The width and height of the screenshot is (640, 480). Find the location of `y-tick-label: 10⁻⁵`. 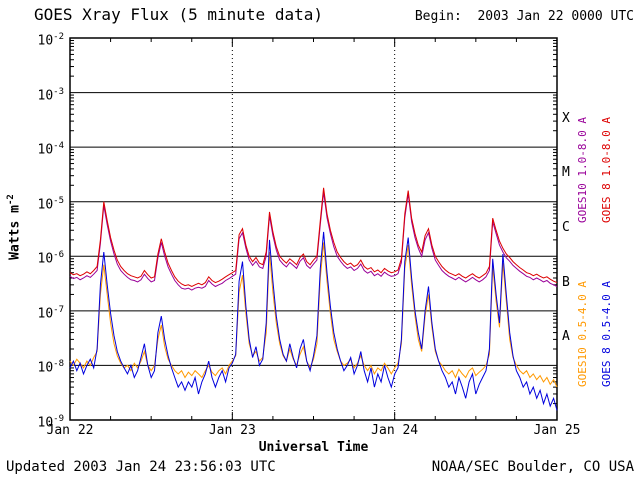

y-tick-label: 10⁻⁵ is located at coordinates (51, 204).